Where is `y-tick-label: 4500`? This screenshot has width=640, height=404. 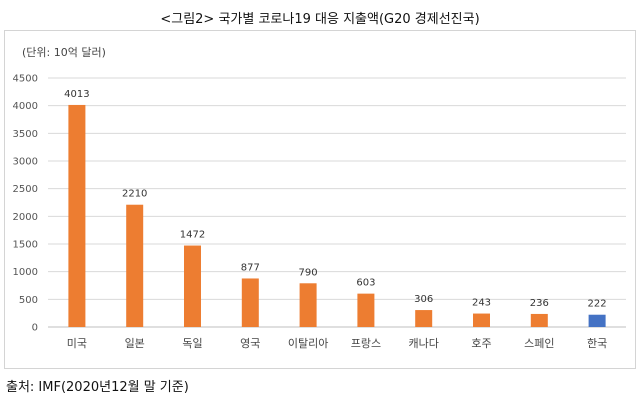 y-tick-label: 4500 is located at coordinates (25, 79).